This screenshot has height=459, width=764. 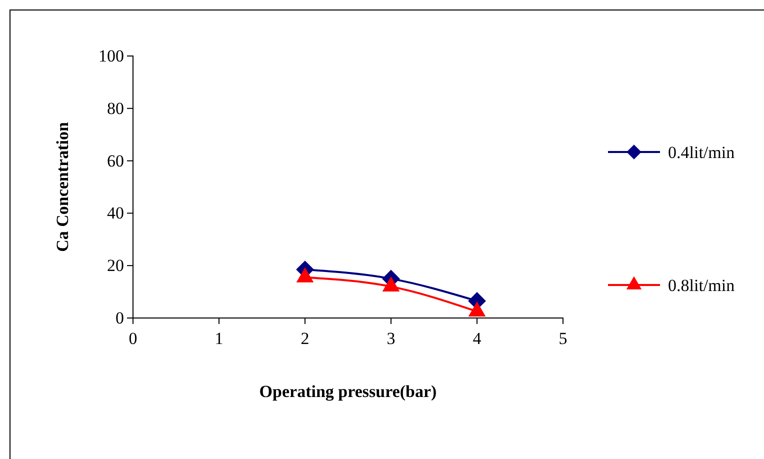 What do you see at coordinates (111, 56) in the screenshot?
I see `y-tick-label: 100` at bounding box center [111, 56].